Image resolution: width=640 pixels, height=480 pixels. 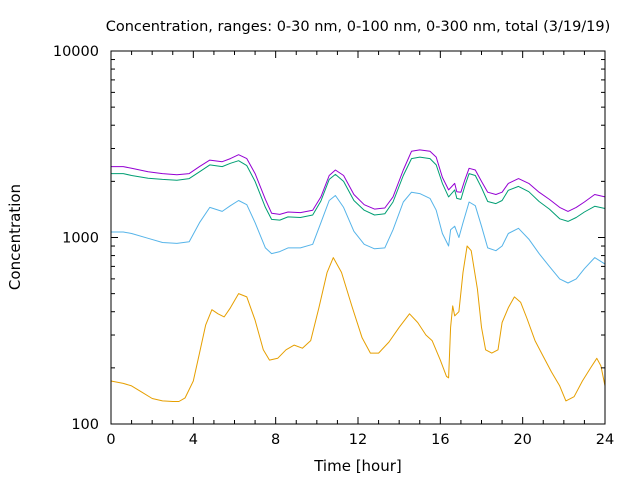 I want to click on y-tick-label: 10000, so click(x=76, y=52).